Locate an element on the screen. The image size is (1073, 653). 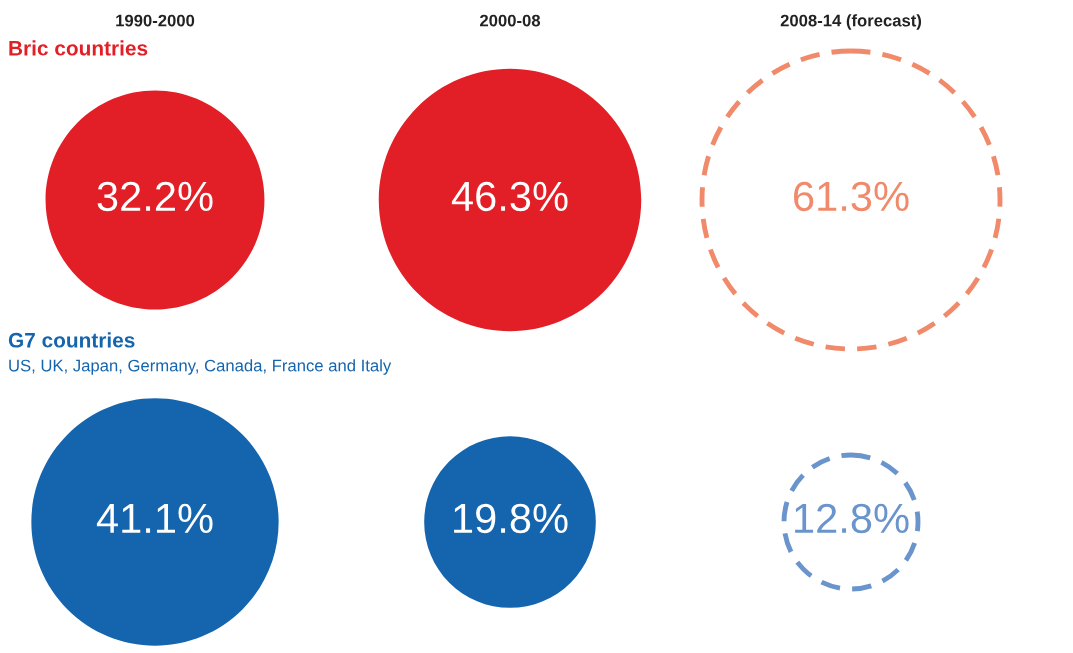
category-label: 1990-2000 is located at coordinates (155, 20).